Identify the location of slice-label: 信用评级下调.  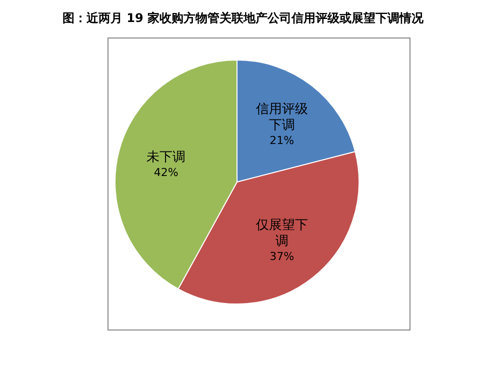
(282, 118).